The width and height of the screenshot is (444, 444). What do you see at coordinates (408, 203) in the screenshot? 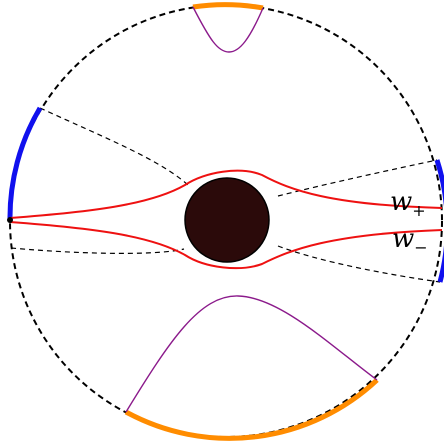
I see `label-w-plus: w+` at bounding box center [408, 203].